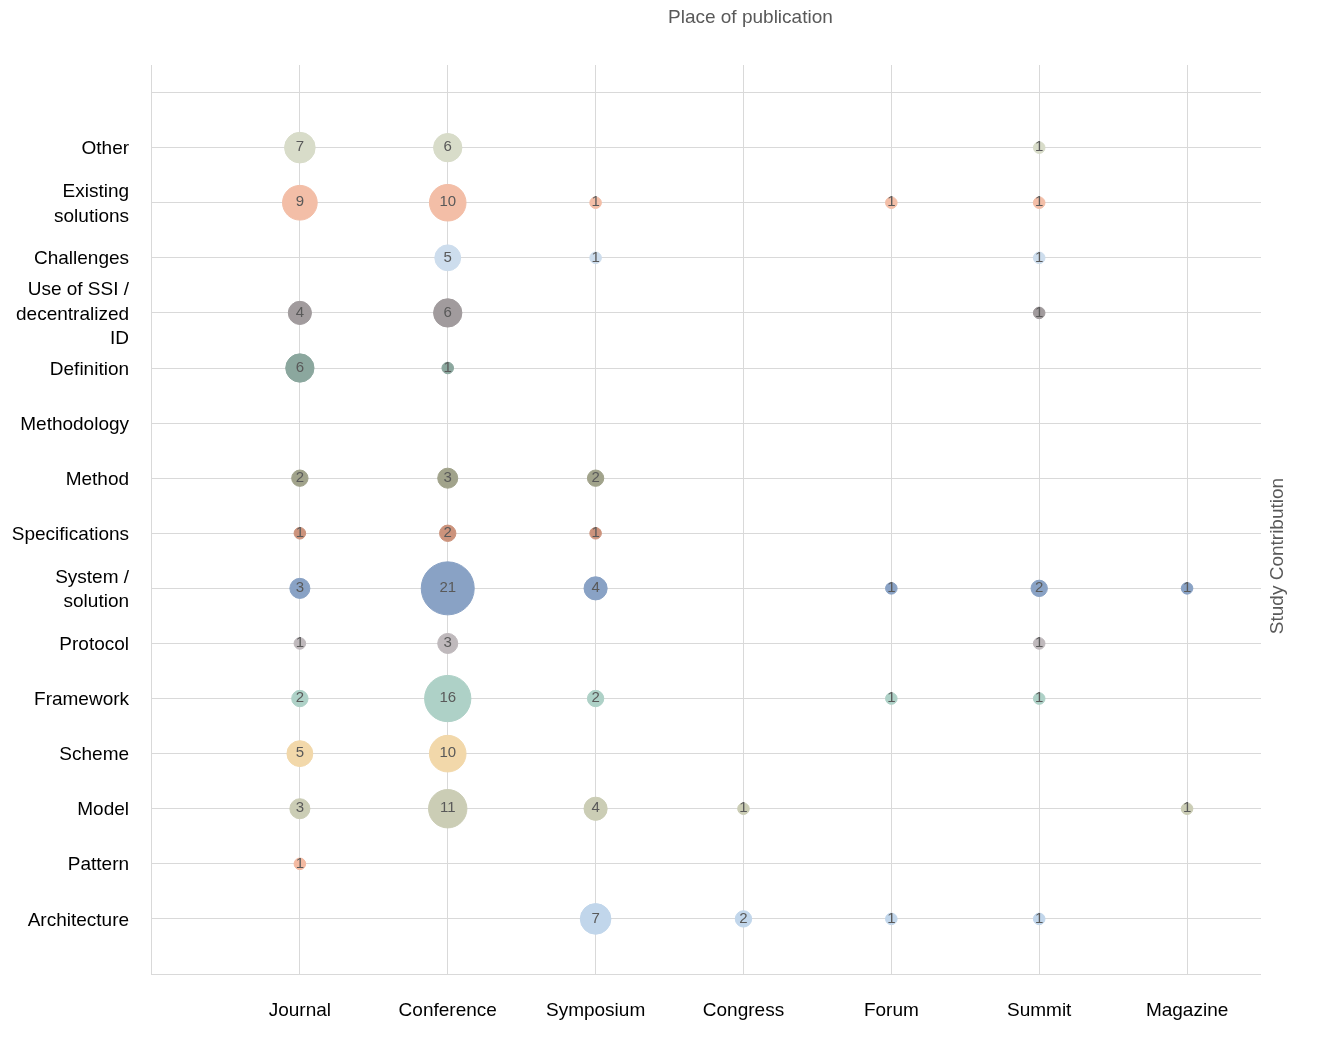  What do you see at coordinates (97, 478) in the screenshot?
I see `y-tick-label: Method` at bounding box center [97, 478].